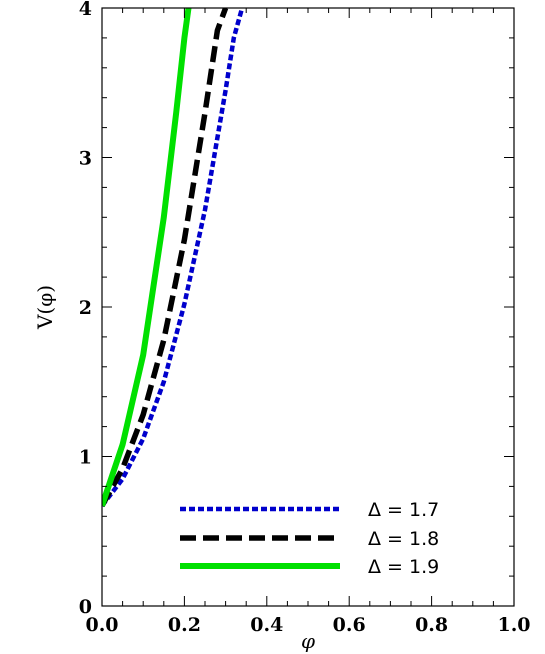 This screenshot has width=545, height=654. I want to click on x-tick-label: 0.0, so click(101, 625).